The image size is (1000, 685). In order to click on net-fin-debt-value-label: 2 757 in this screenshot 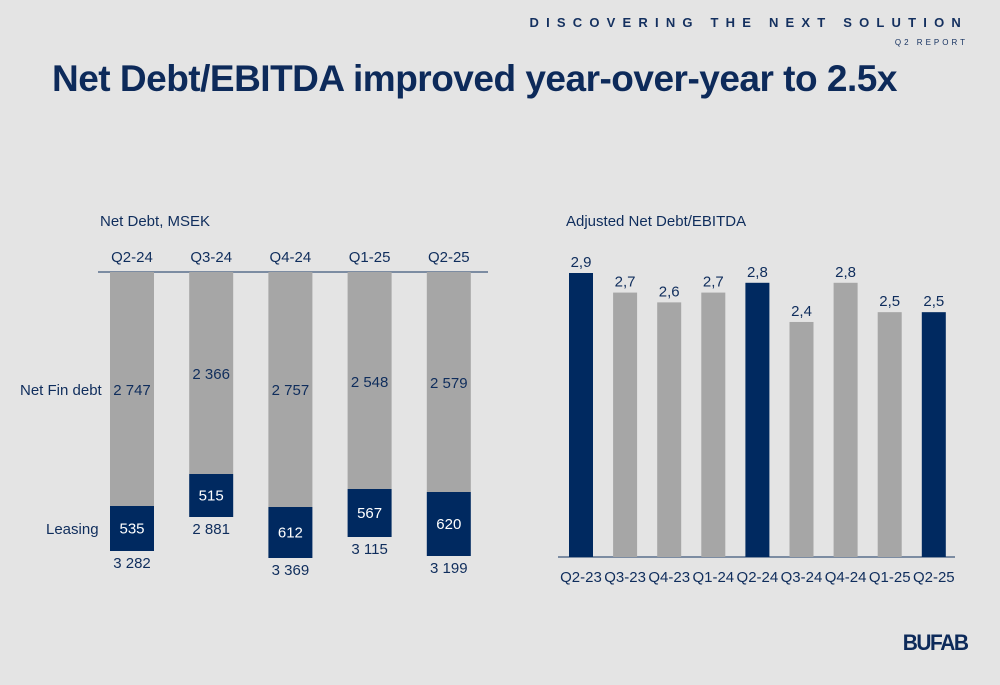, I will do `click(291, 390)`.